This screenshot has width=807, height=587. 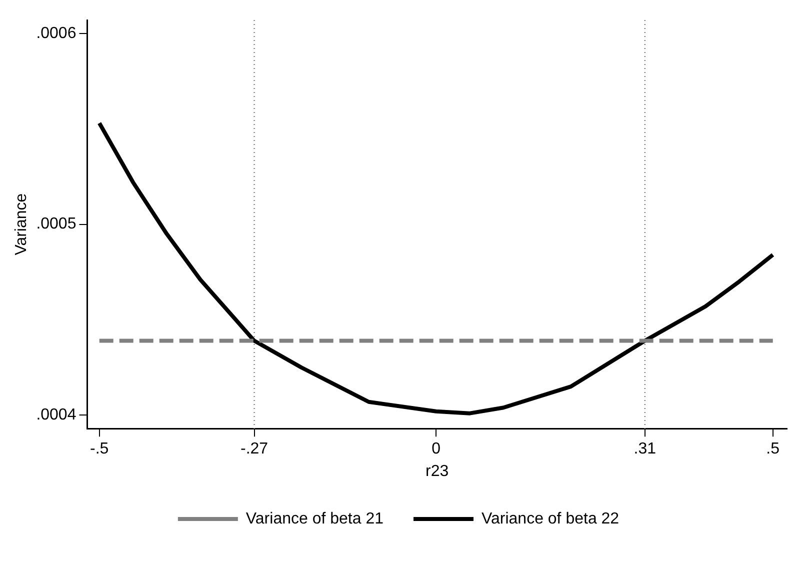 What do you see at coordinates (56, 224) in the screenshot?
I see `y-tick-label: .0005` at bounding box center [56, 224].